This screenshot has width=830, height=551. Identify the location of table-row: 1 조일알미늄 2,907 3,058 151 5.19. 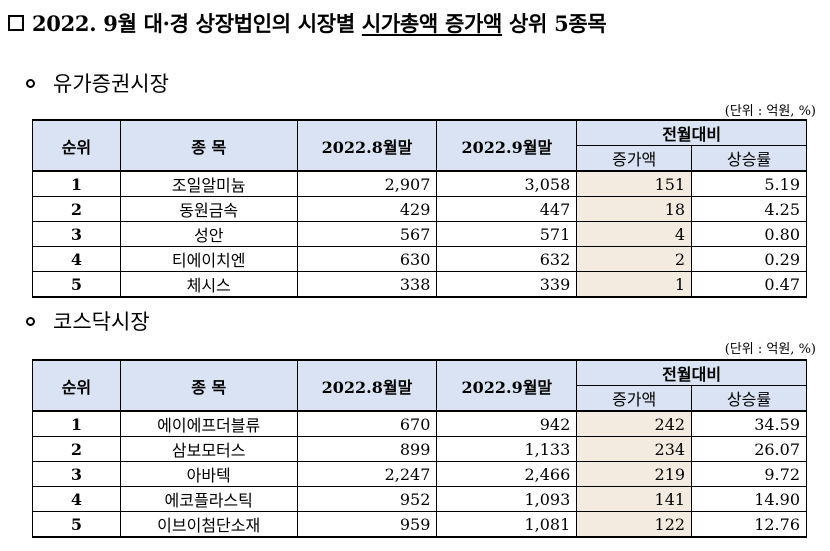
(419, 183).